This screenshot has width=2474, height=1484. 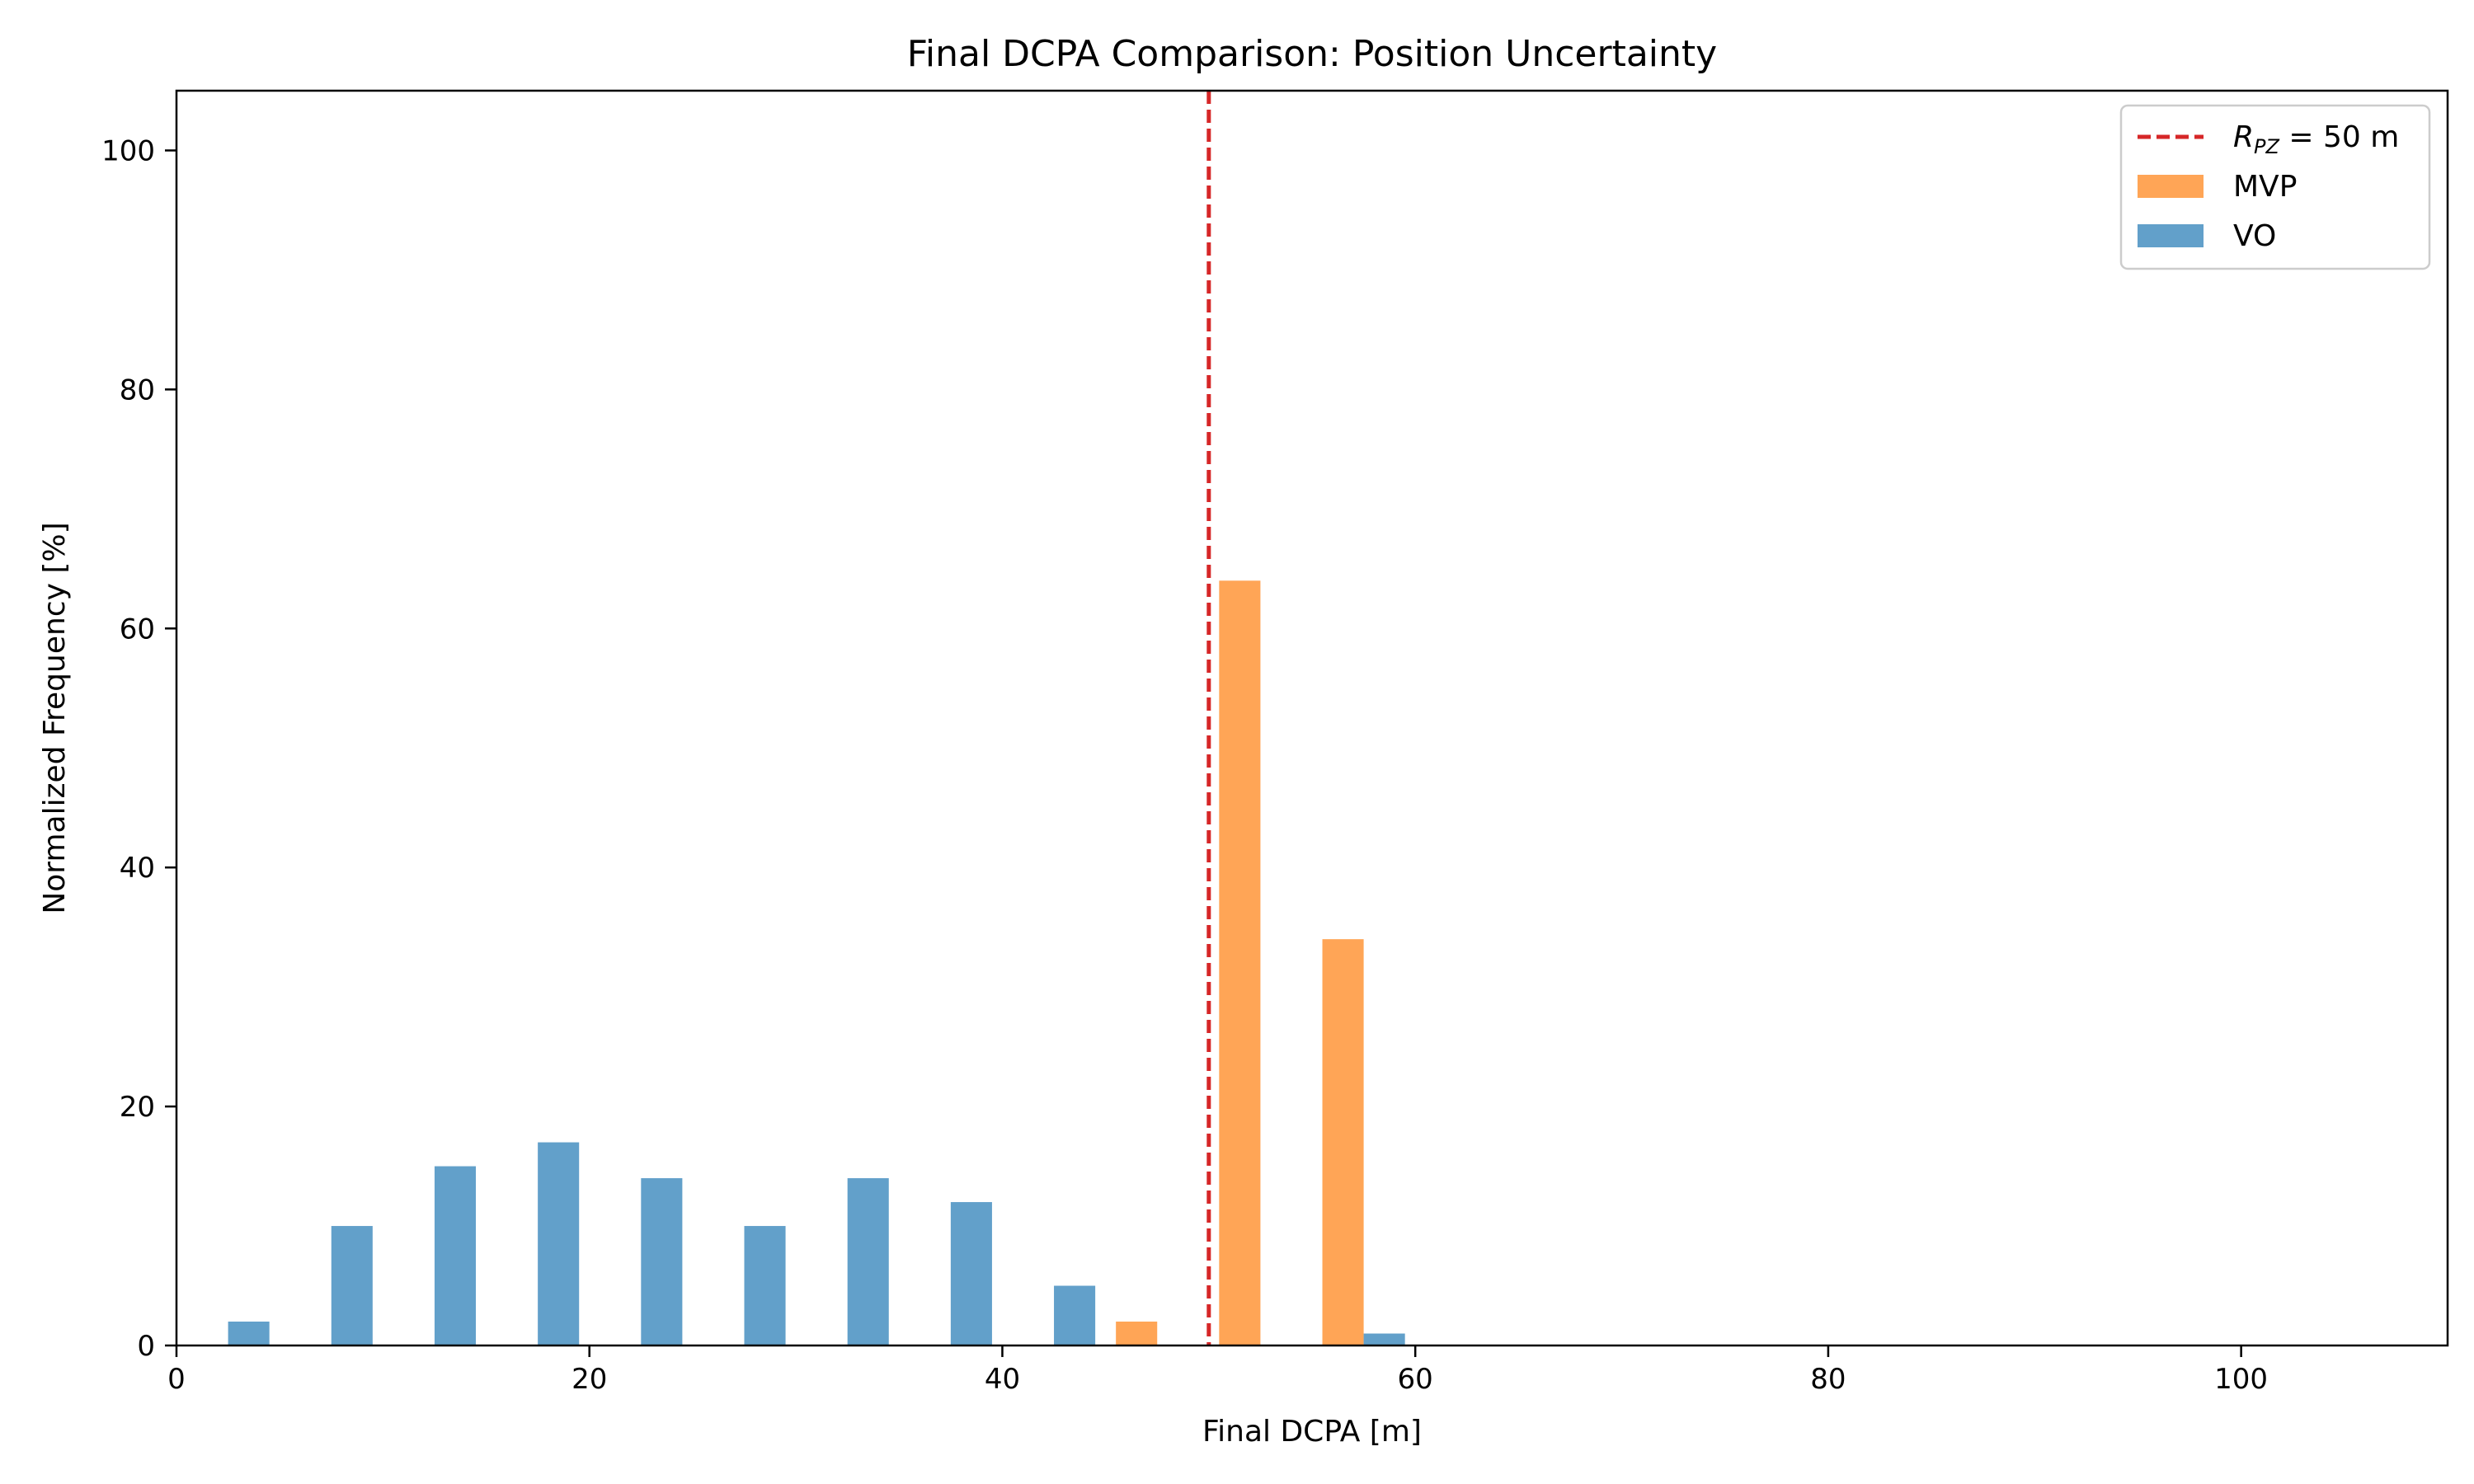 What do you see at coordinates (2254, 236) in the screenshot?
I see `legend-vo-label: VO` at bounding box center [2254, 236].